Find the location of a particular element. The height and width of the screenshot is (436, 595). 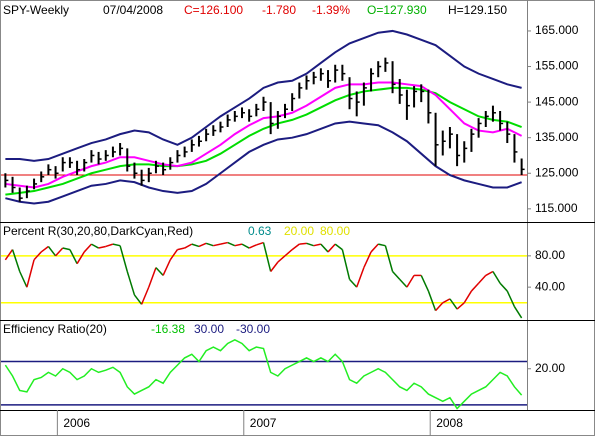

change-readout: -1.780 is located at coordinates (279, 10).